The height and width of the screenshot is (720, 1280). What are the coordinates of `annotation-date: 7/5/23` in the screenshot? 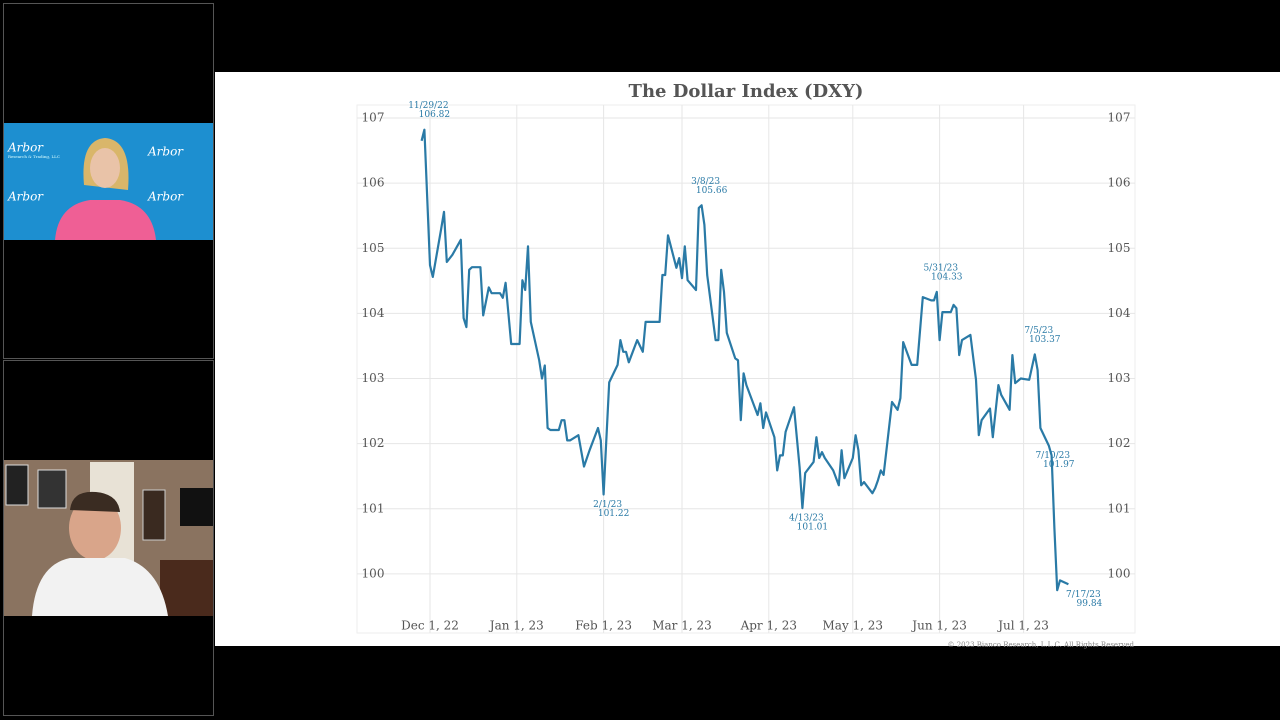 It's located at (1038, 331).